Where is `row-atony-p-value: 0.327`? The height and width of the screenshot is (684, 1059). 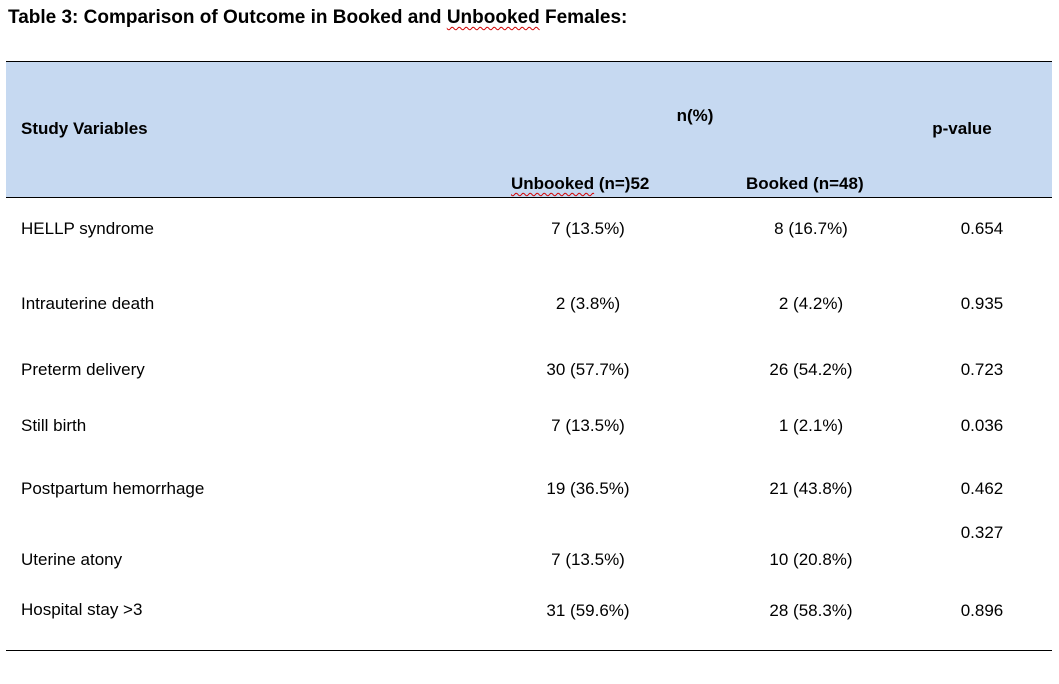
row-atony-p-value: 0.327 is located at coordinates (982, 532).